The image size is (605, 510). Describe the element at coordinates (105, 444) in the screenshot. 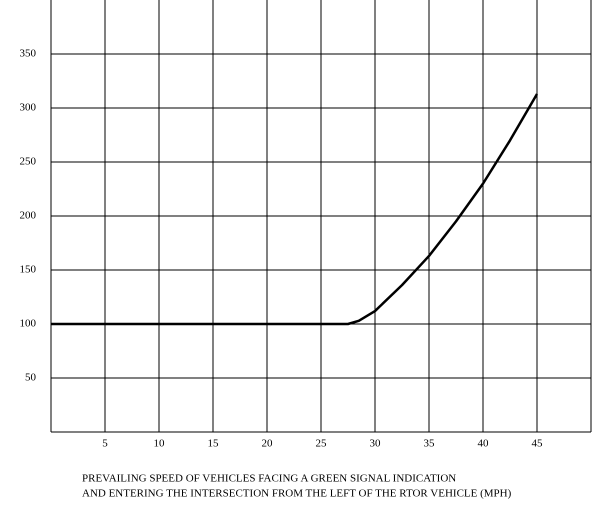

I see `x-tick-label: 5` at that location.